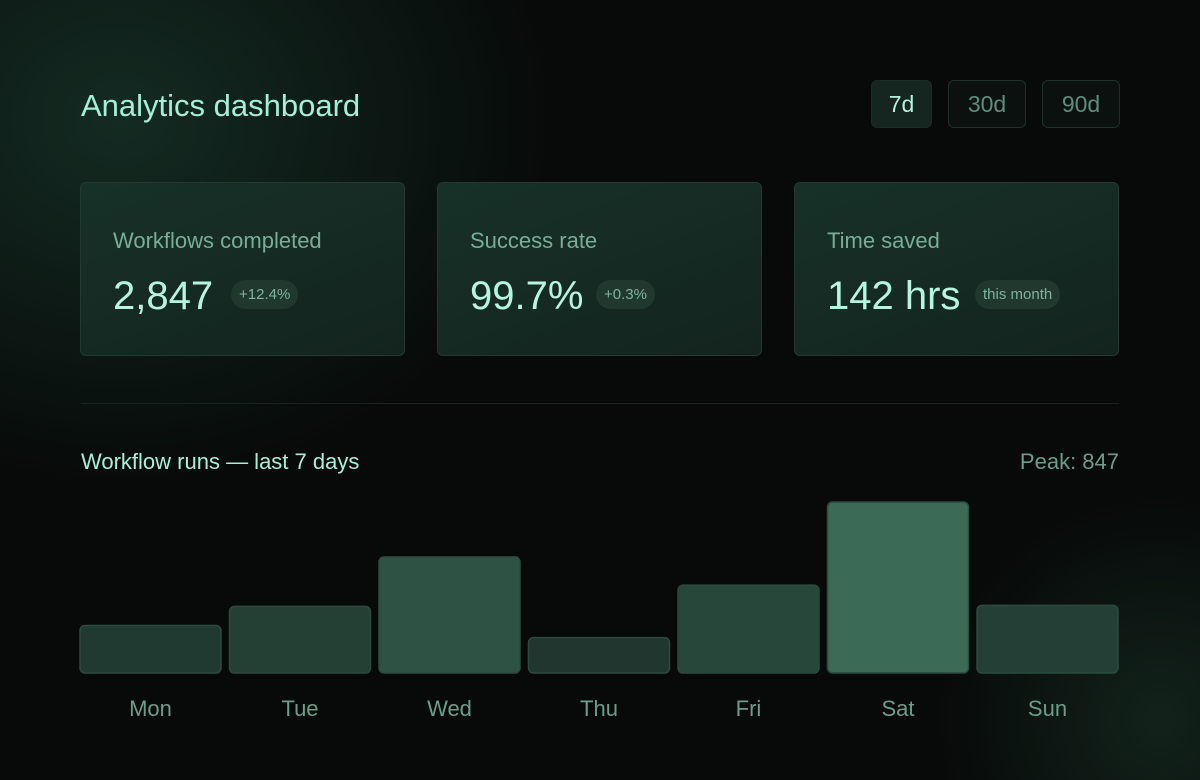  Describe the element at coordinates (625, 294) in the screenshot. I see `stat-change-badge: +0.3%` at that location.